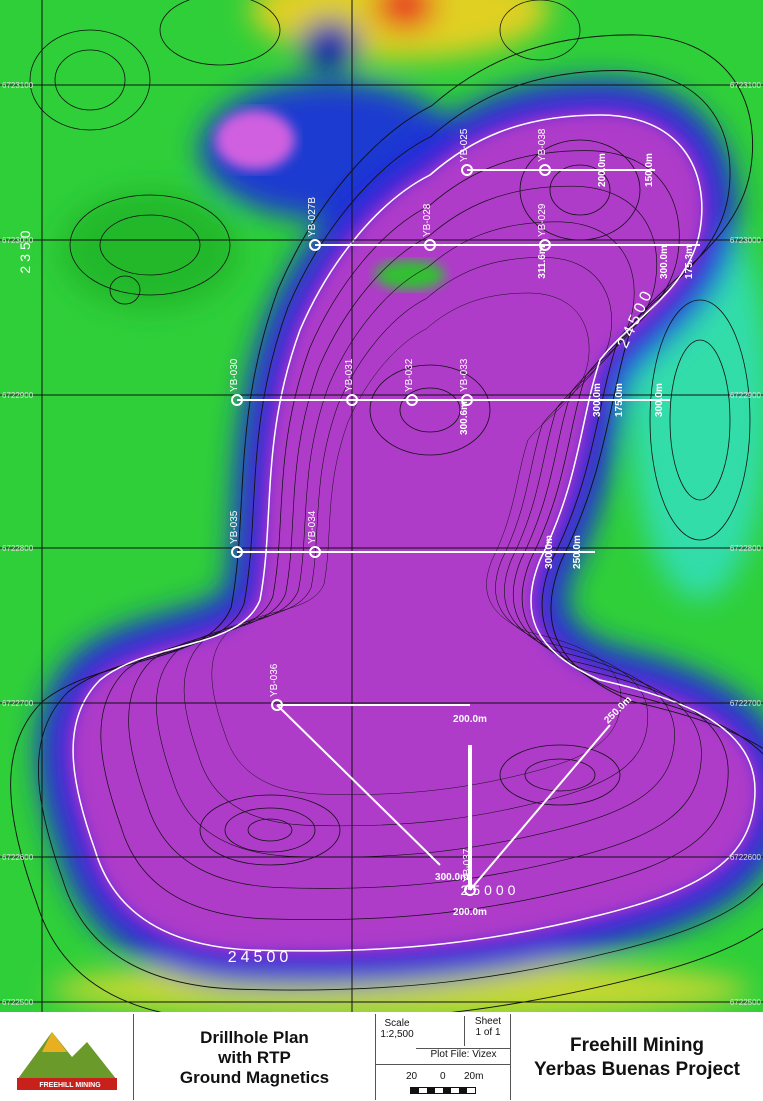  What do you see at coordinates (234, 527) in the screenshot?
I see `drillhole-label: YB-035` at bounding box center [234, 527].